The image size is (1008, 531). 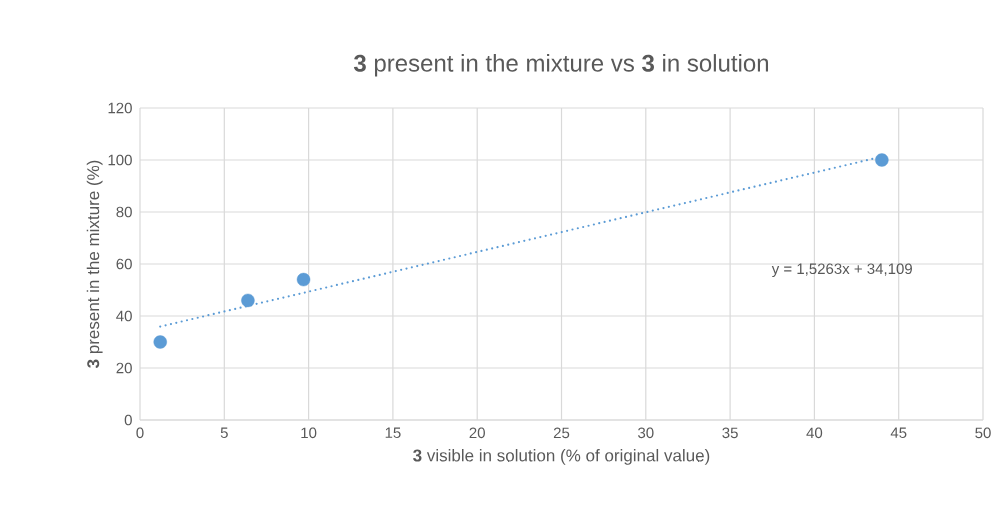 I want to click on y-tick-label: 60, so click(x=124, y=264).